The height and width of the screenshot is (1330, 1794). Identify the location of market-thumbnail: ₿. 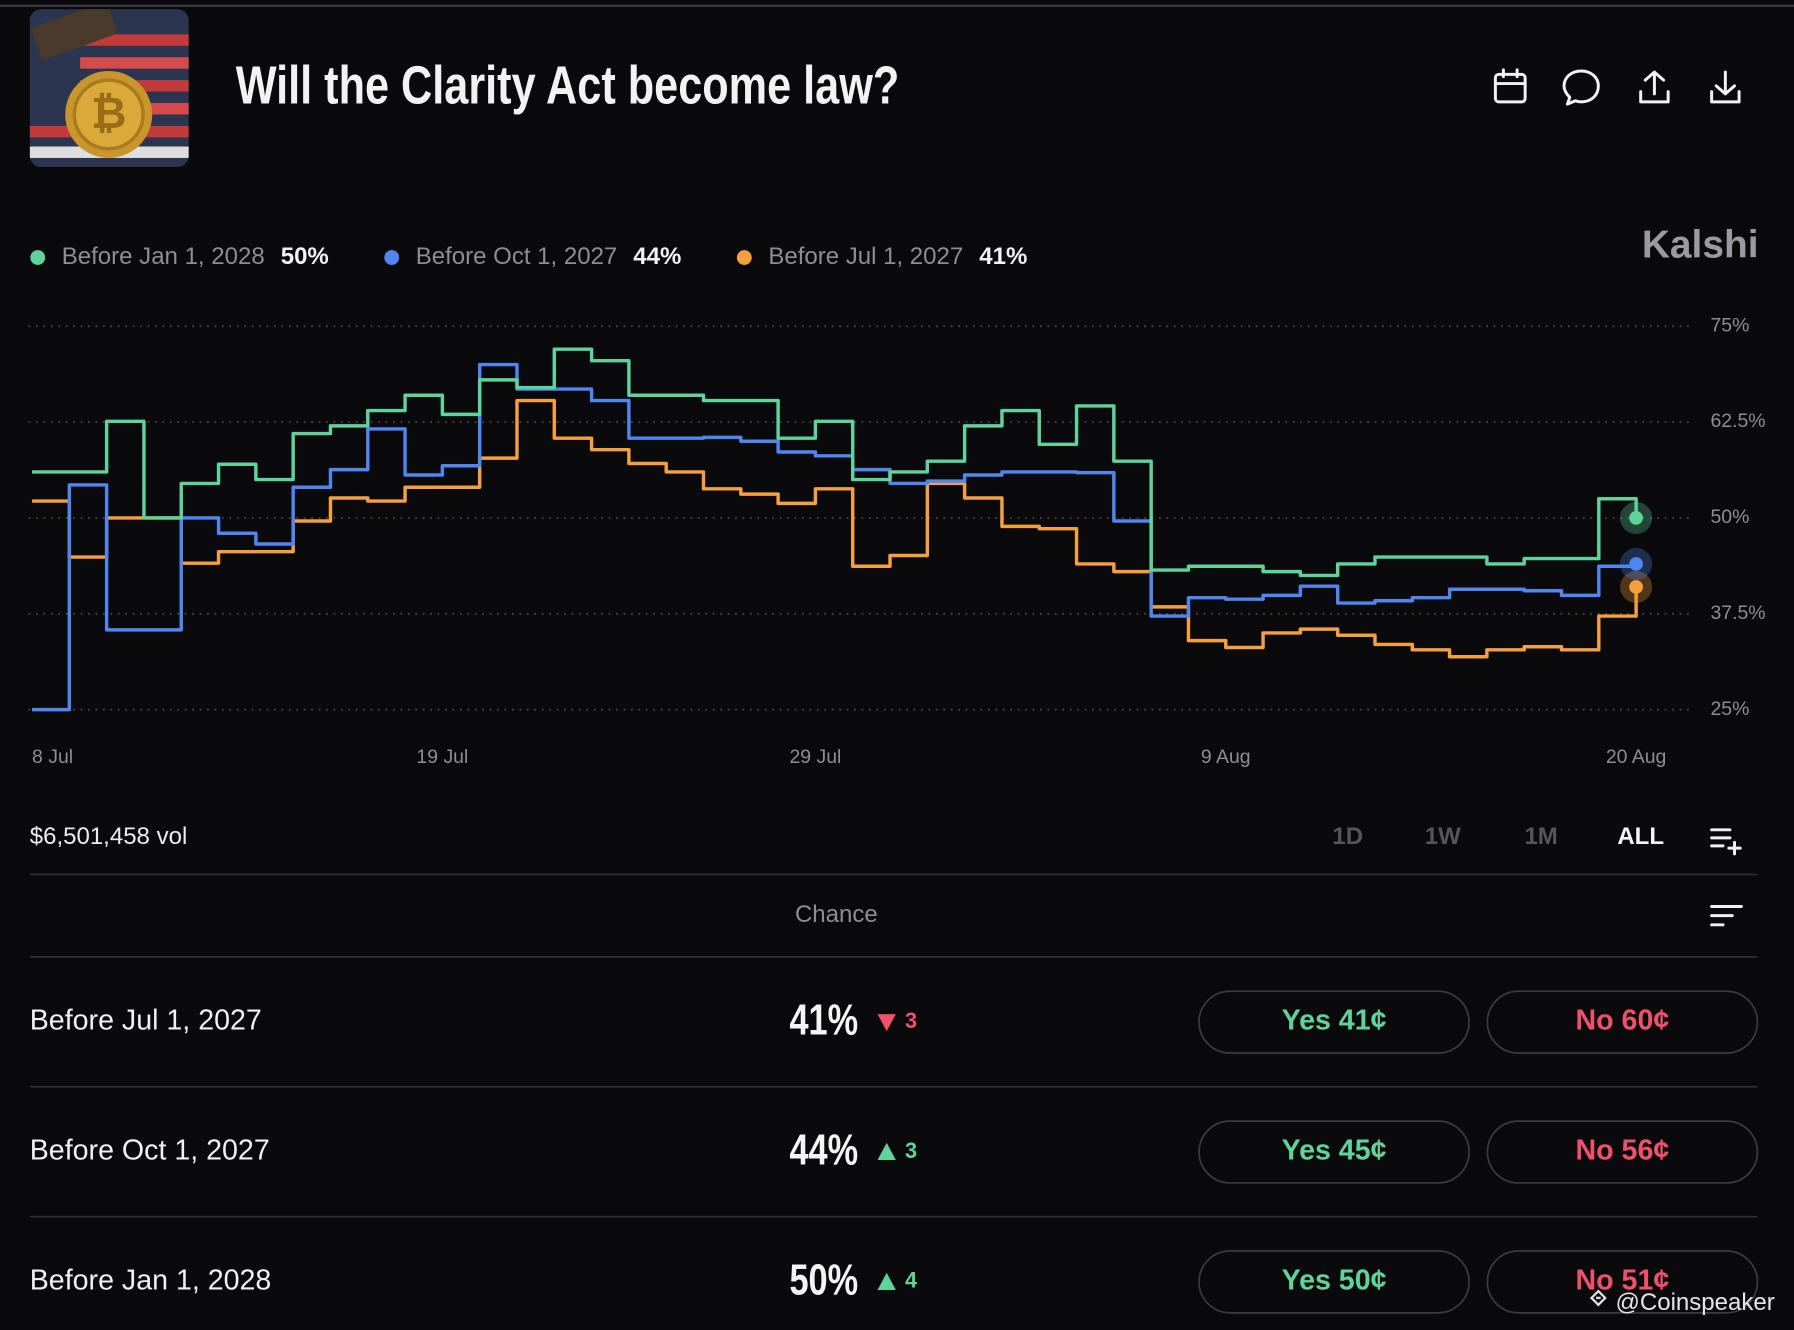
(109, 88).